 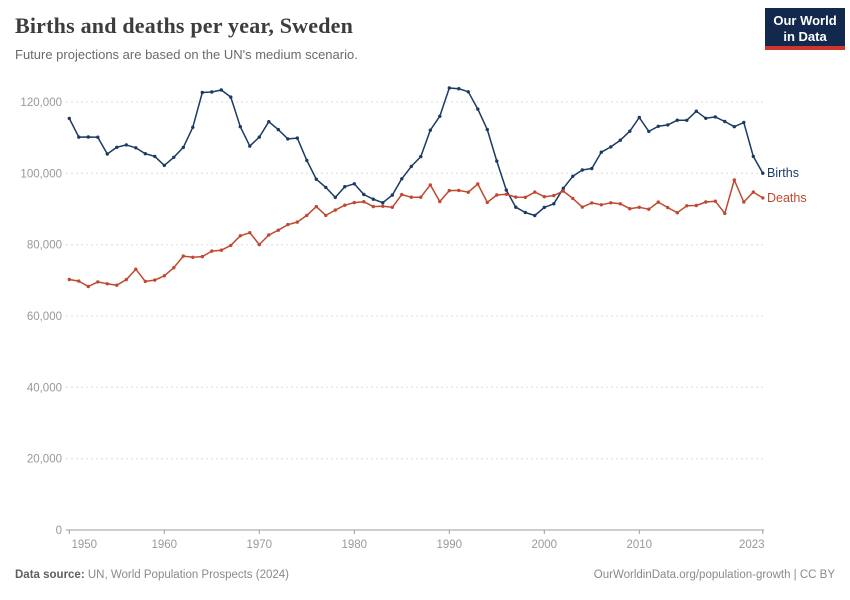 I want to click on deaths-line, so click(x=416, y=233).